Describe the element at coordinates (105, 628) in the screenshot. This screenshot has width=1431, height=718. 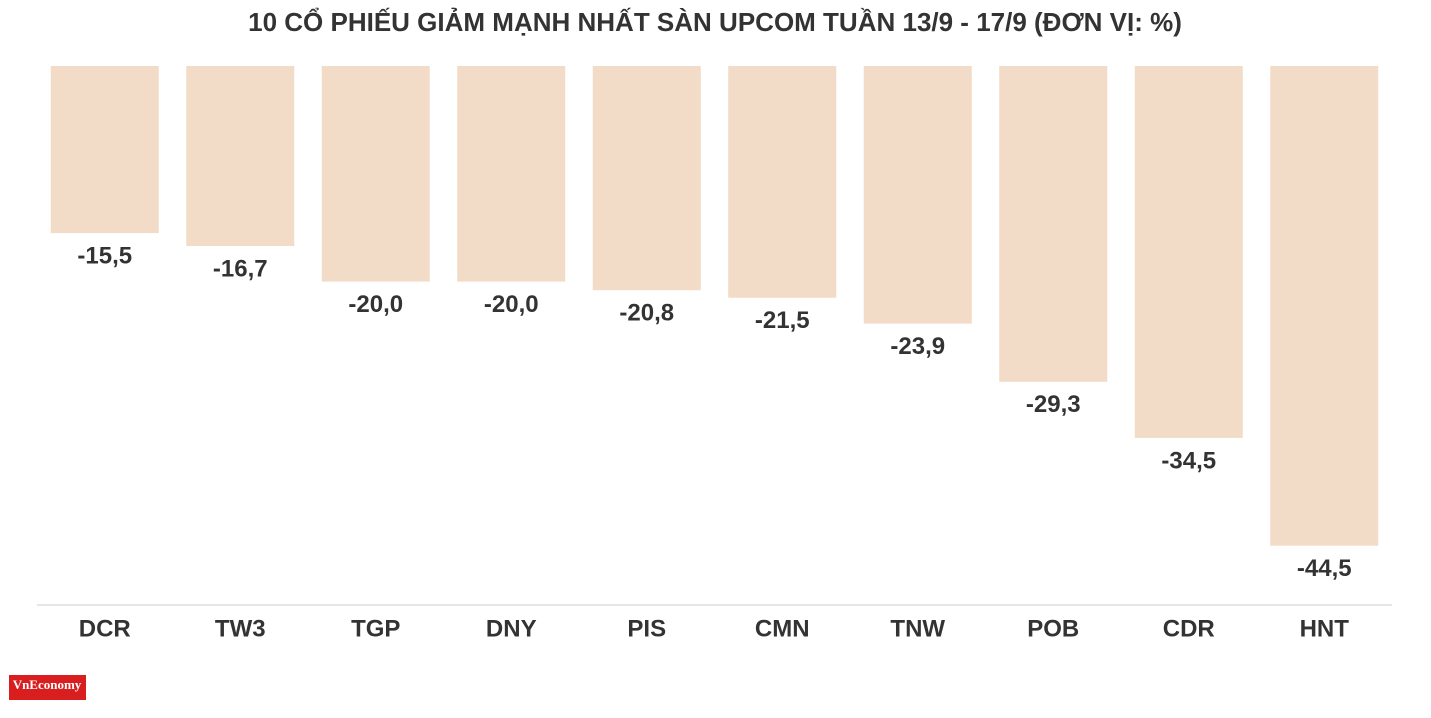
I see `x-tick-label: DCR` at that location.